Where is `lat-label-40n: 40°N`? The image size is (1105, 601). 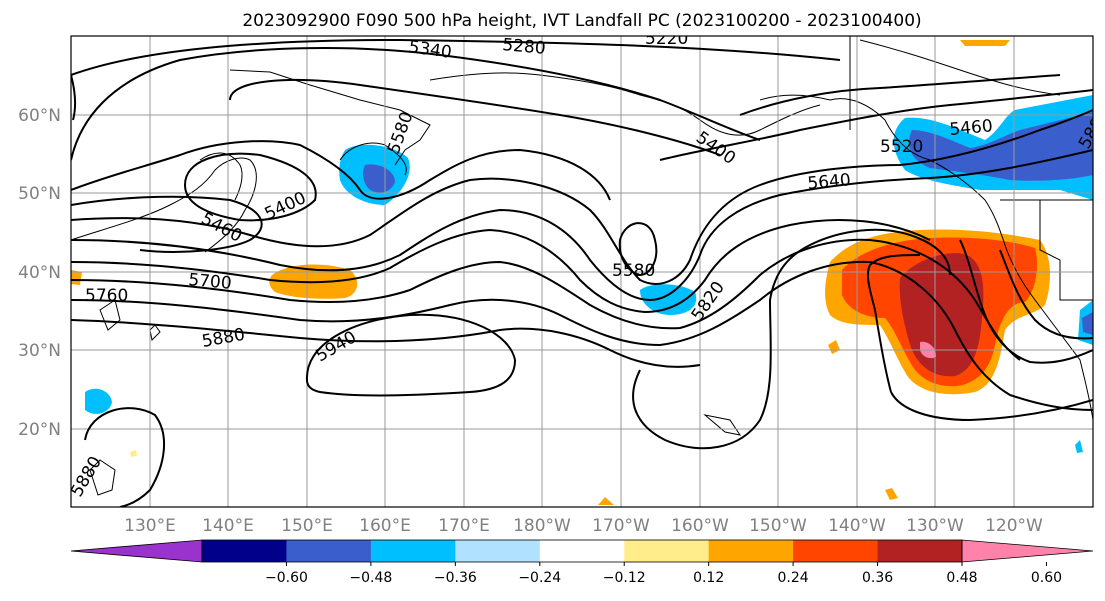
lat-label-40n: 40°N is located at coordinates (39, 273).